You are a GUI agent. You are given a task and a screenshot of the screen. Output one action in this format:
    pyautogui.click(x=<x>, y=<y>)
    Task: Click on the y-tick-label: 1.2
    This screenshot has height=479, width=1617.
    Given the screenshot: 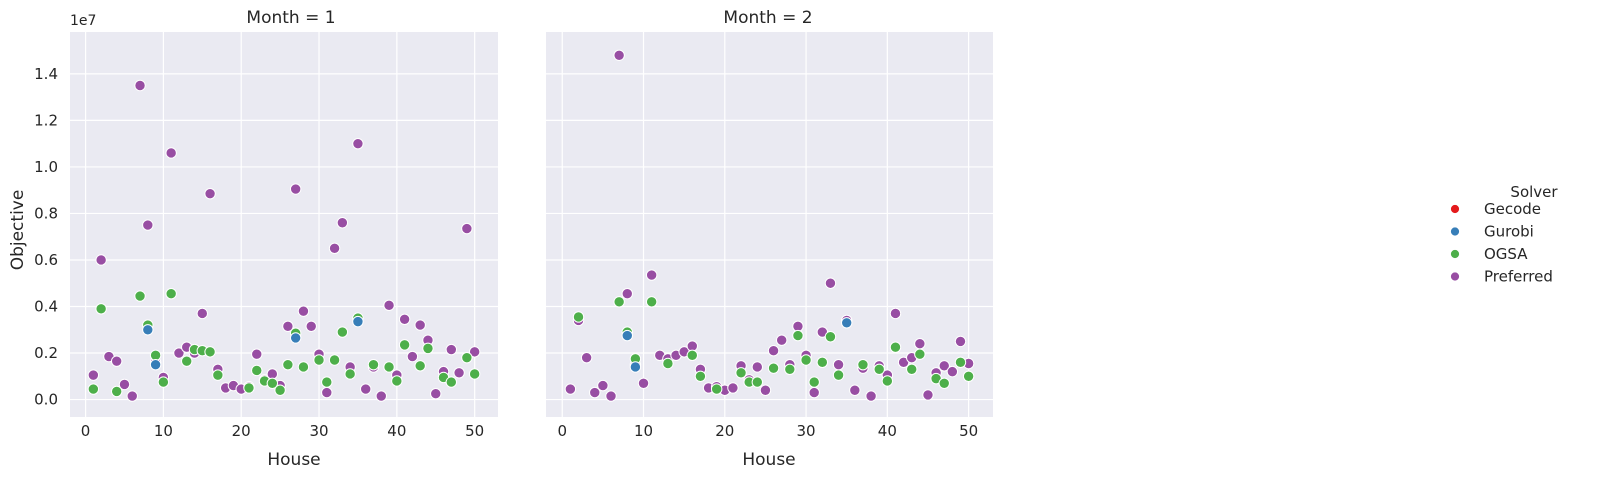 What is the action you would take?
    pyautogui.click(x=46, y=120)
    